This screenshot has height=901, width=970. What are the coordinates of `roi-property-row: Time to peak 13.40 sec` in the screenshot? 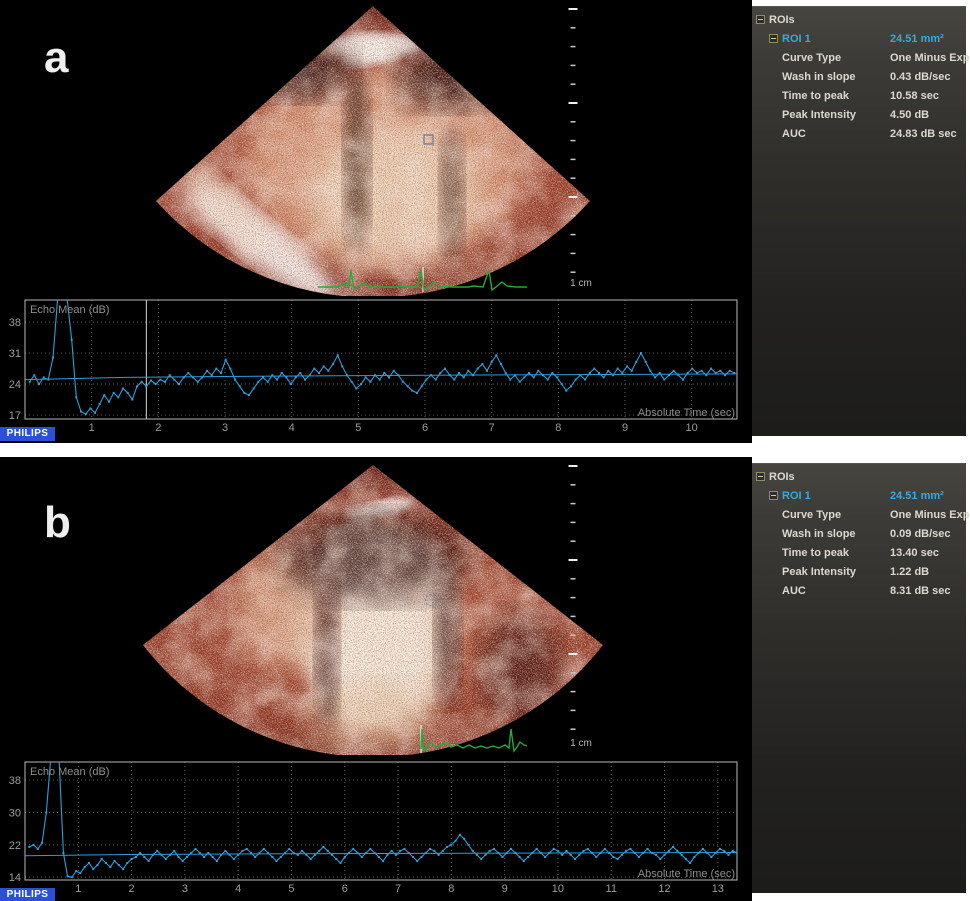 It's located at (859, 553).